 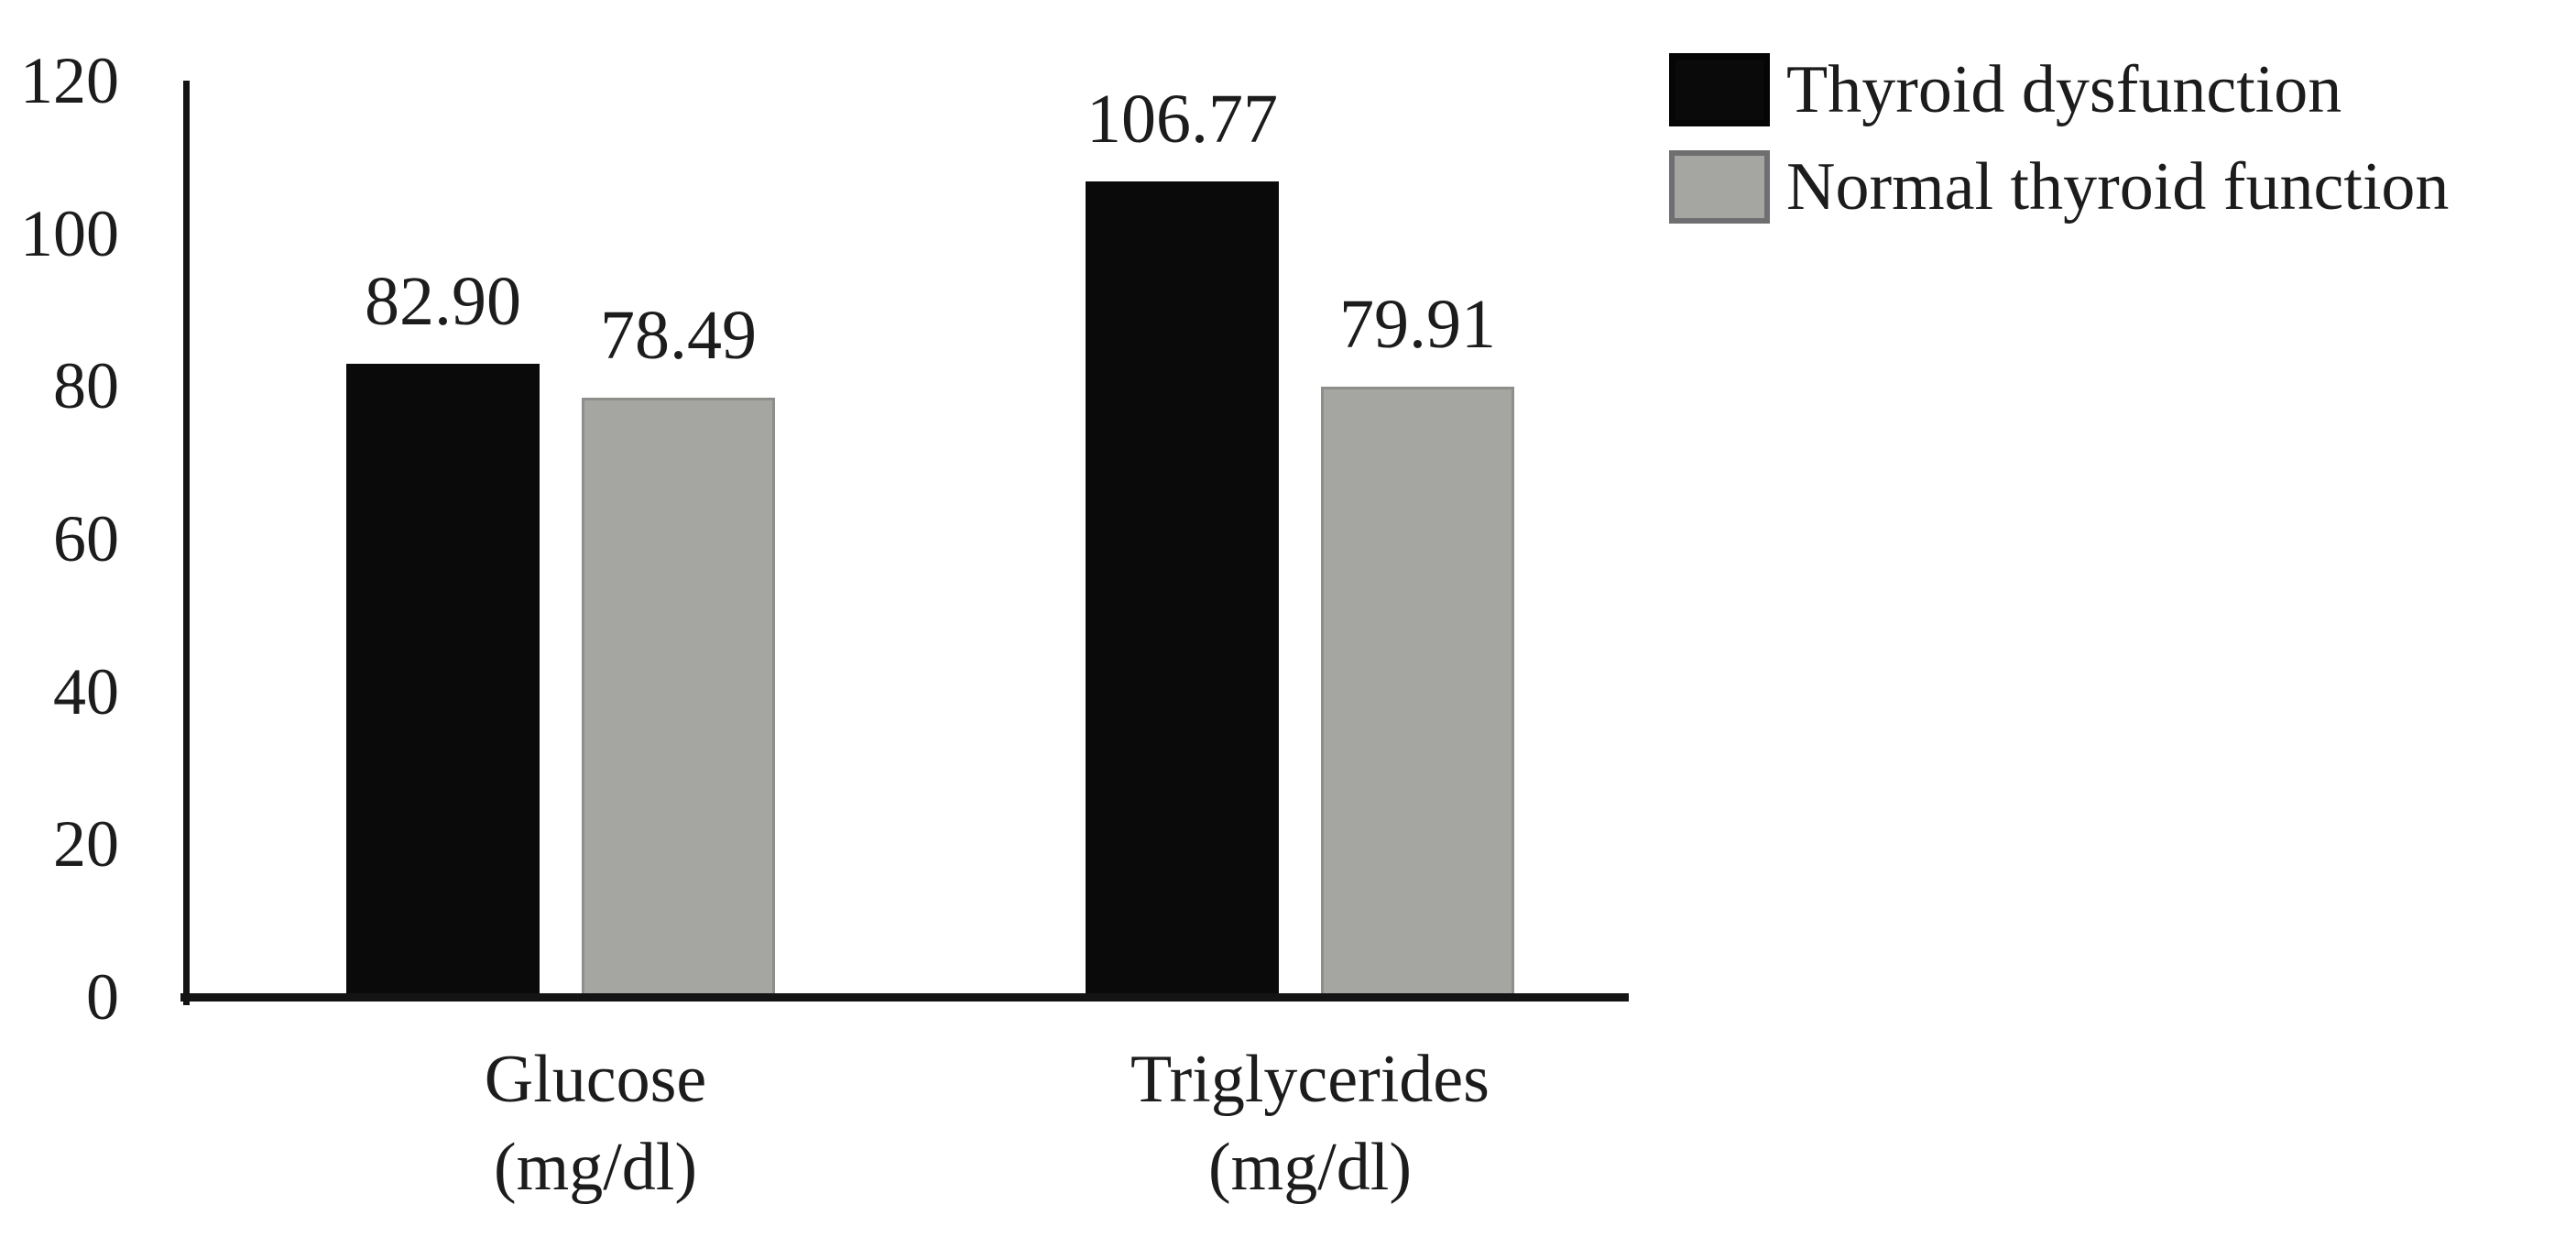 What do you see at coordinates (596, 1079) in the screenshot?
I see `x-category-name-glucose: Glucose` at bounding box center [596, 1079].